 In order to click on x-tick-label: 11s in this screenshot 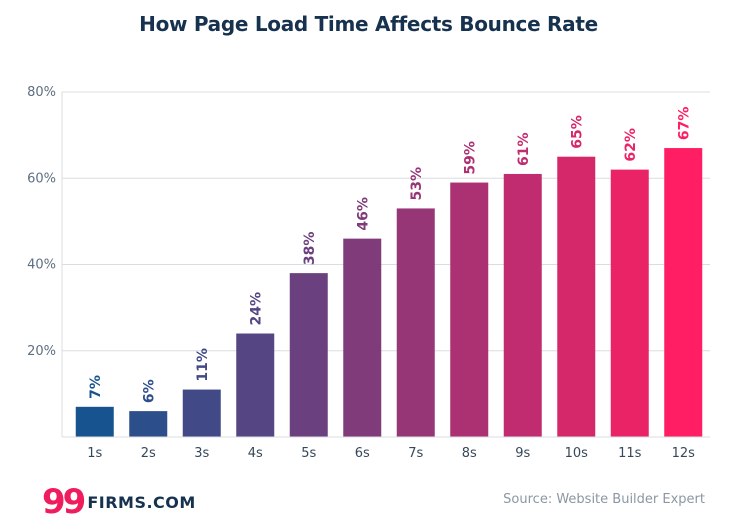, I will do `click(630, 453)`.